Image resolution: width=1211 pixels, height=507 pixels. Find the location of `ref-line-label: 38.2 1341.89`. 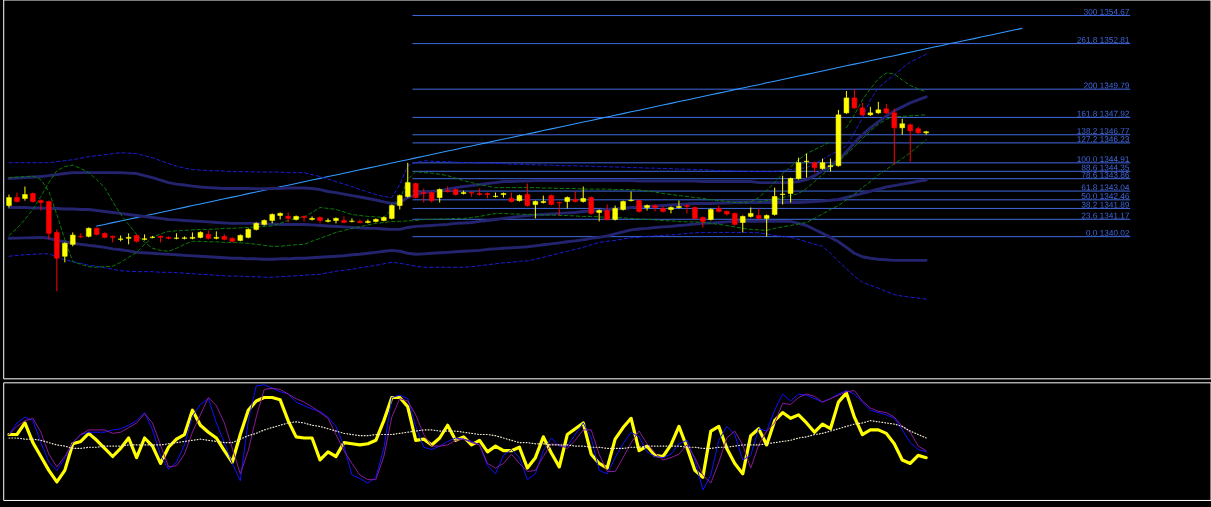

ref-line-label: 38.2 1341.89 is located at coordinates (1105, 204).